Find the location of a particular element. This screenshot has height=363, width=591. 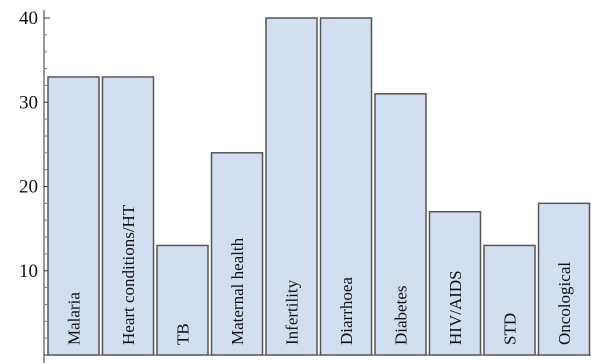

category-label: Infertility is located at coordinates (292, 312).